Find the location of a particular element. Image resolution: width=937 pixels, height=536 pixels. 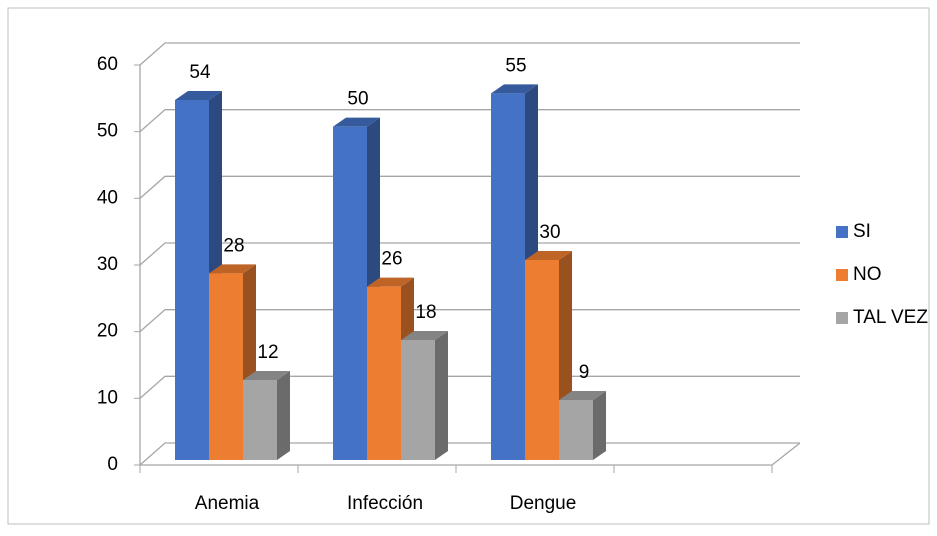

data-label: 54 is located at coordinates (200, 72).